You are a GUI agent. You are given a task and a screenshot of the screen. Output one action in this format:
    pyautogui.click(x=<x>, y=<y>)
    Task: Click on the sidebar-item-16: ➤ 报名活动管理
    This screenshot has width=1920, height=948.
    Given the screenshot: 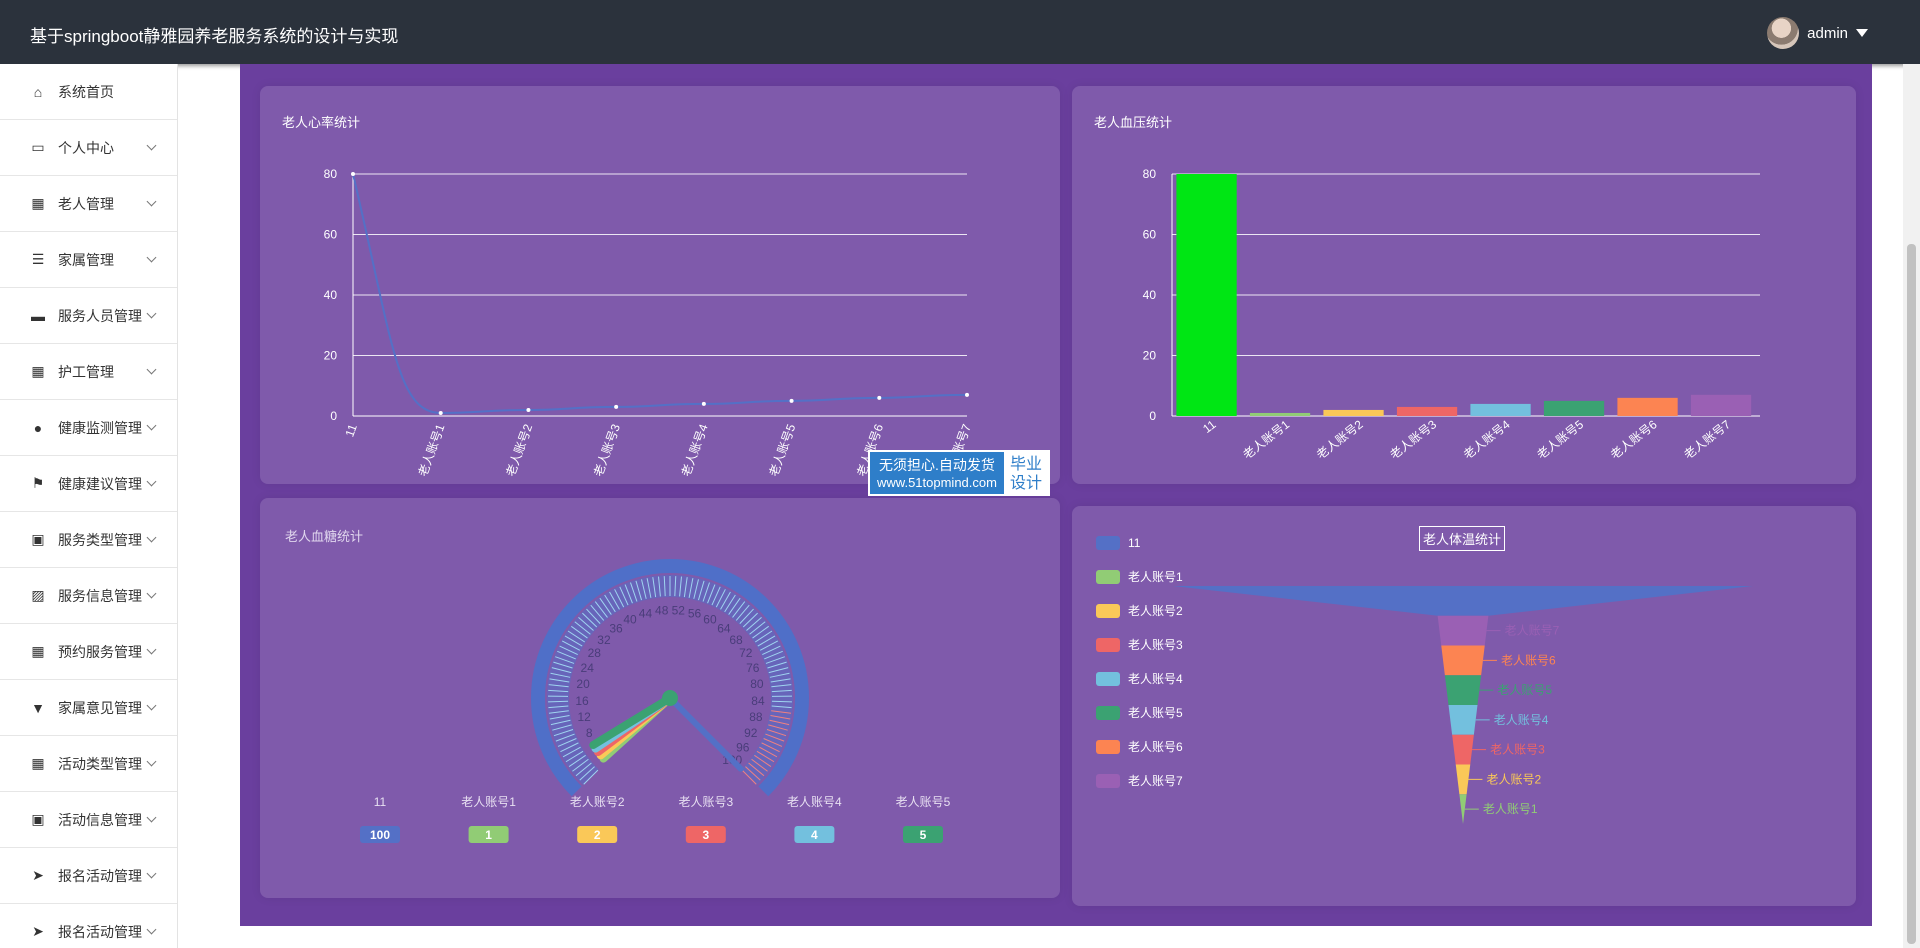 What is the action you would take?
    pyautogui.click(x=88, y=926)
    